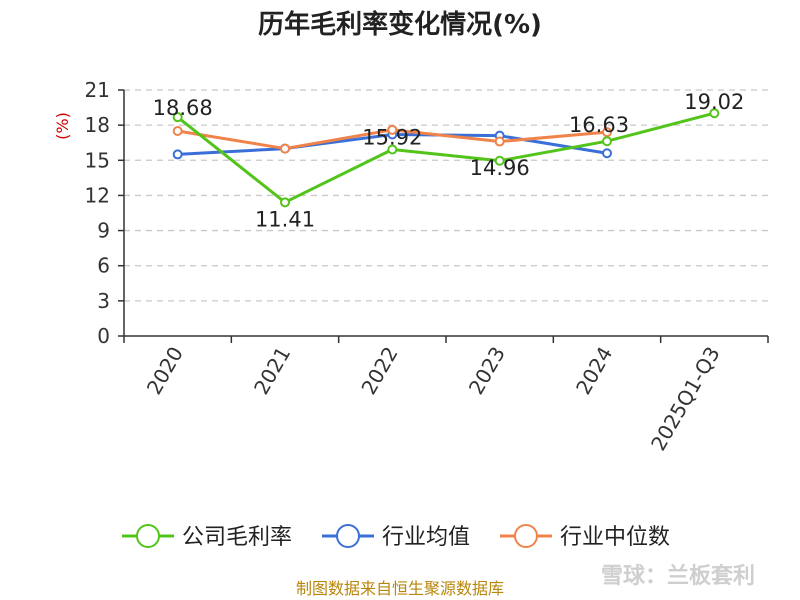 The width and height of the screenshot is (800, 600). What do you see at coordinates (97, 160) in the screenshot?
I see `y-tick-label: 15` at bounding box center [97, 160].